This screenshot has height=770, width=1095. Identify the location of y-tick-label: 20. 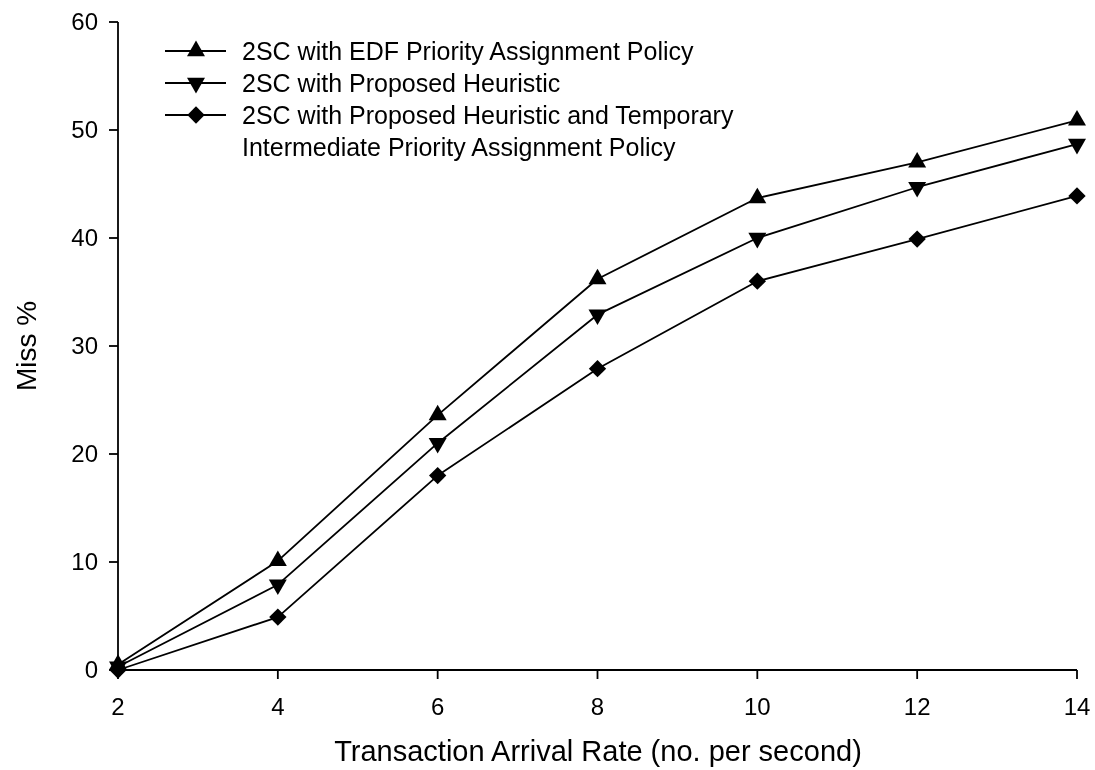
(84, 454).